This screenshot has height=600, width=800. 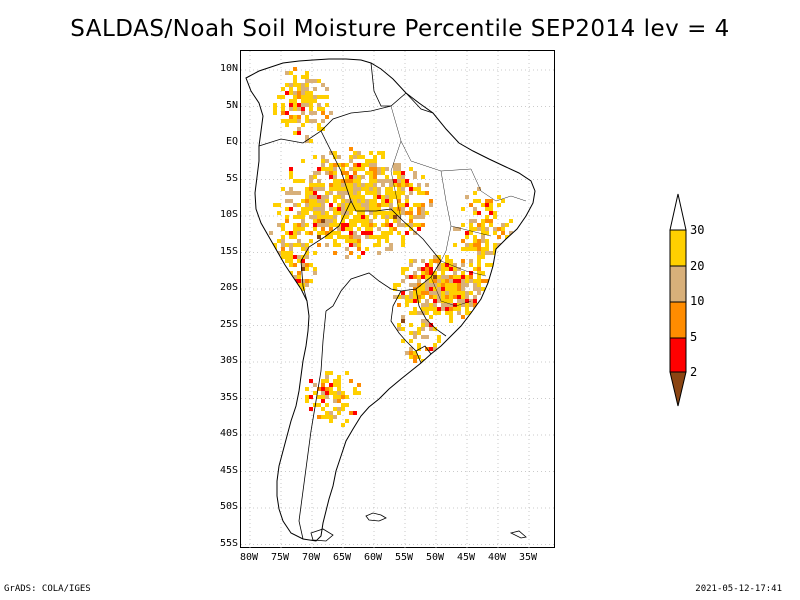 I want to click on lon-label: 75W, so click(x=280, y=557).